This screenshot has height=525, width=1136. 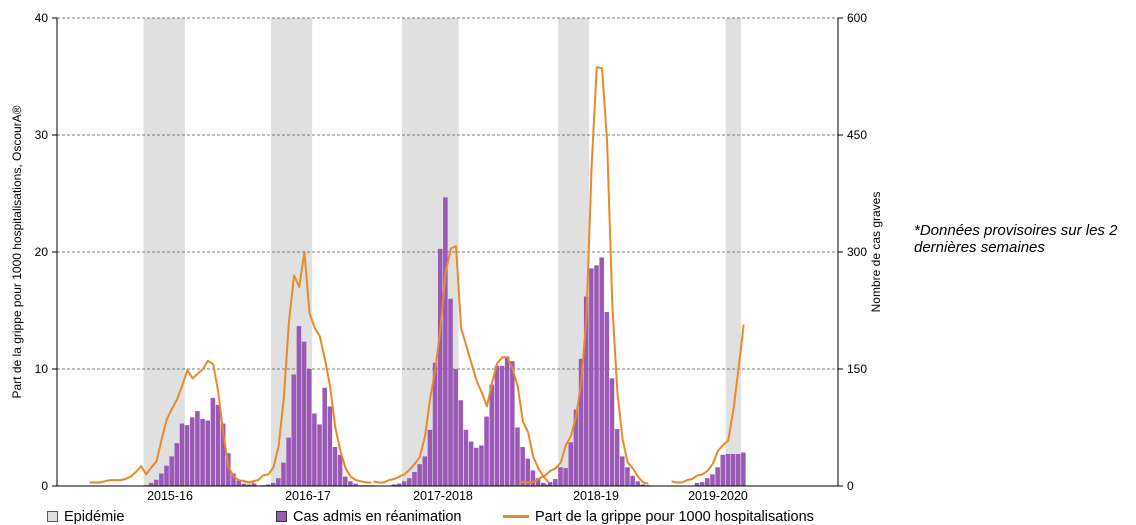 What do you see at coordinates (42, 252) in the screenshot?
I see `y-left-tick-label: 20` at bounding box center [42, 252].